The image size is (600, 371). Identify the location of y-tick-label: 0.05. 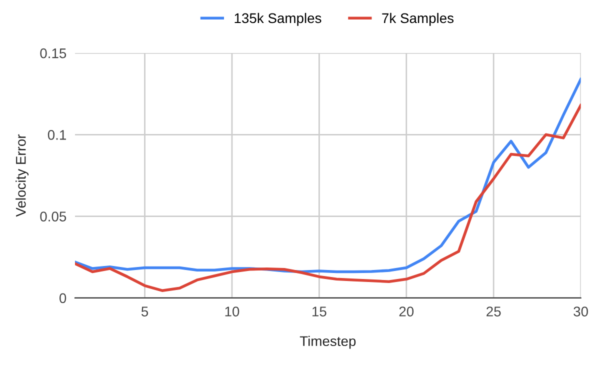
(53, 217).